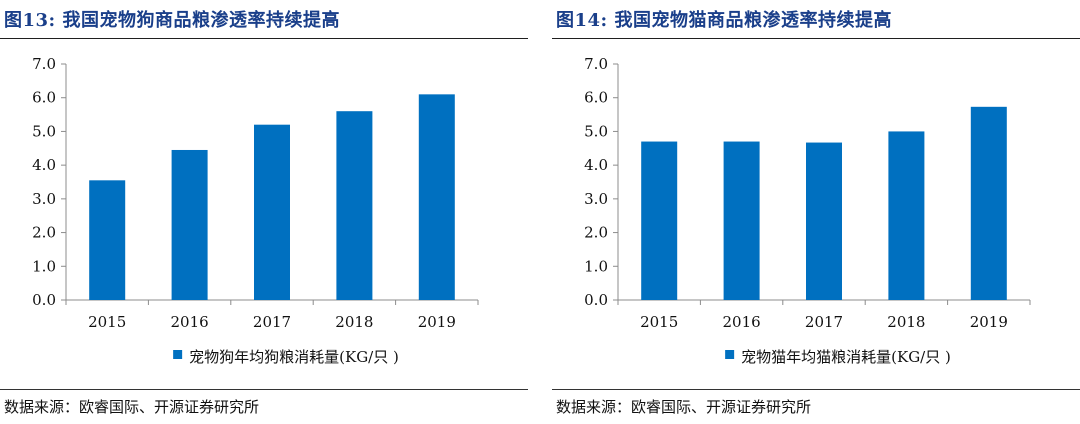 This screenshot has height=424, width=1080. Describe the element at coordinates (724, 20) in the screenshot. I see `figure-title: 图14: 我国宠物猫商品粮渗透率持续提高` at that location.